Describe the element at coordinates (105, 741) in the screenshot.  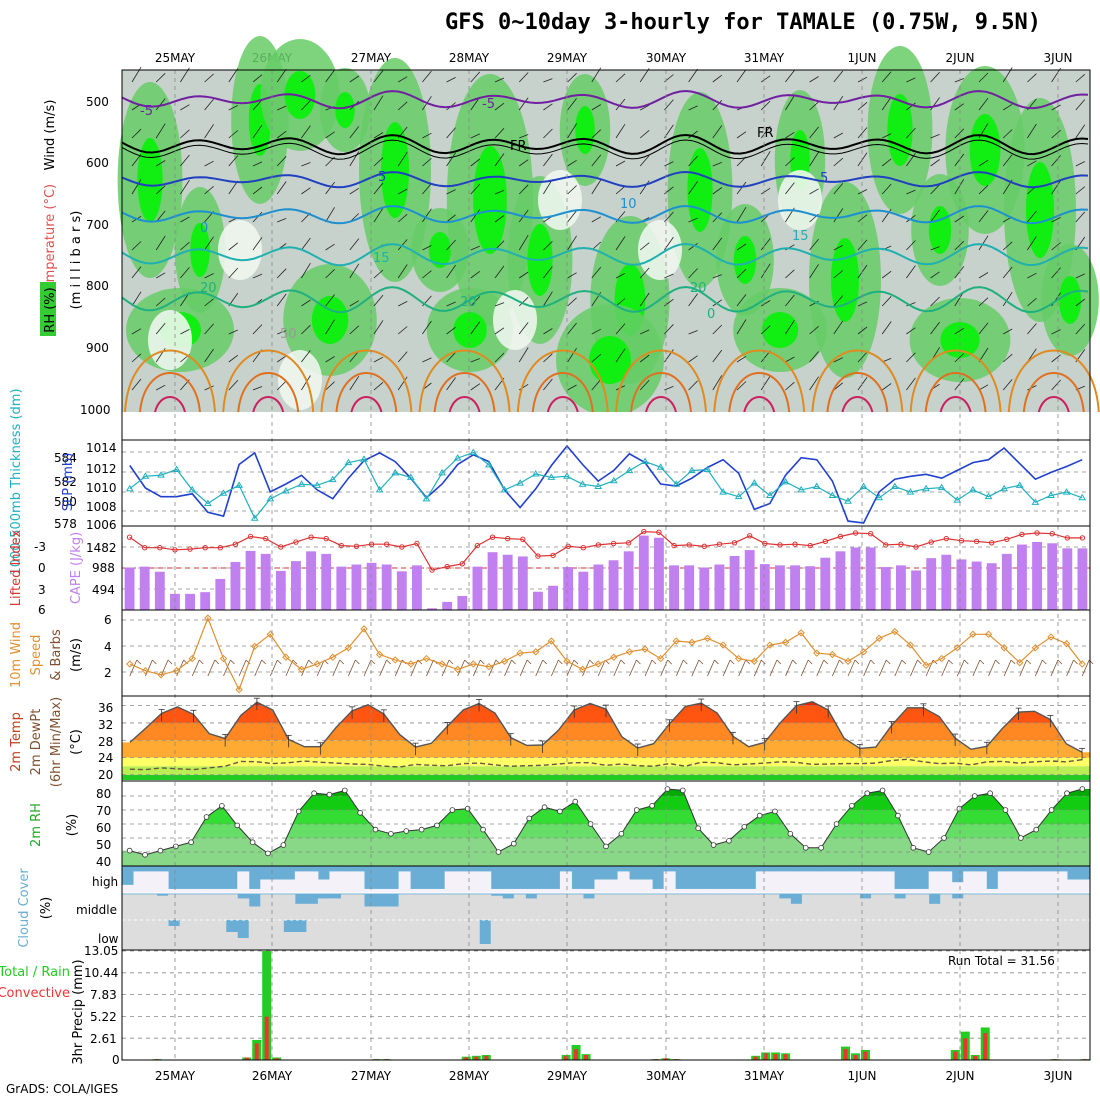
I see `temperature-axis: 36 32 28 24 20` at that location.